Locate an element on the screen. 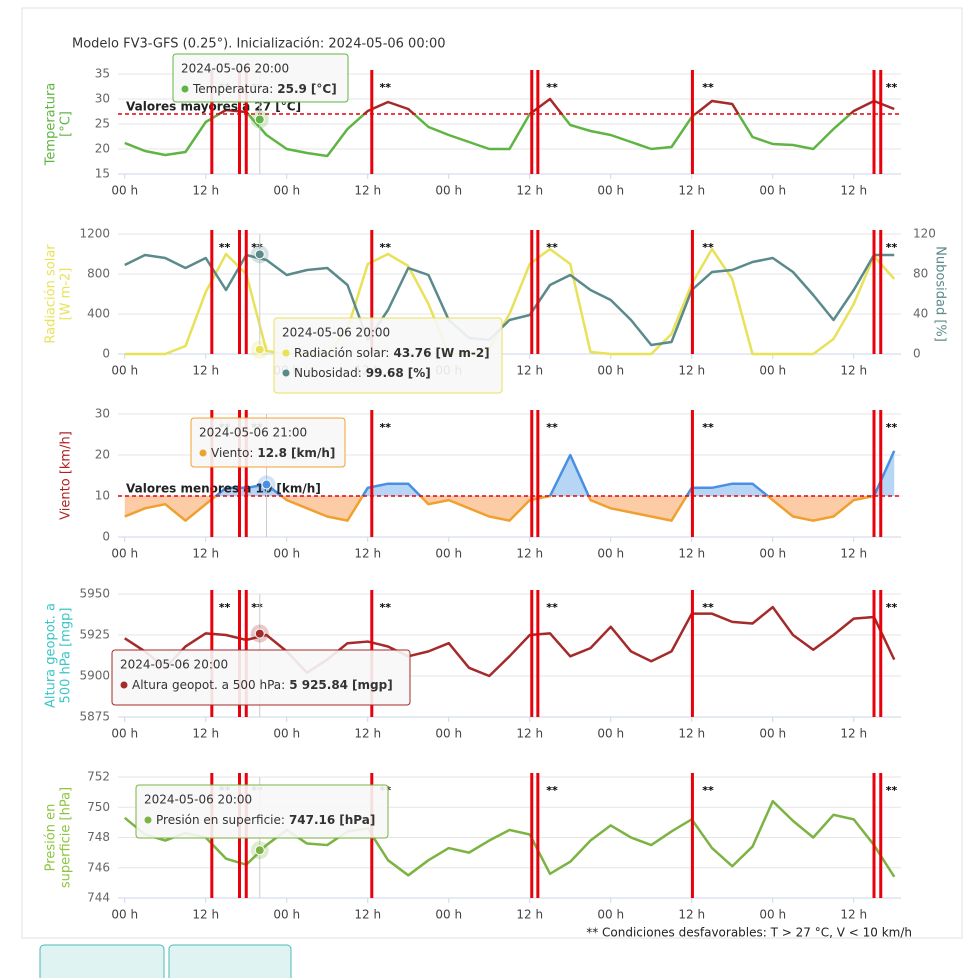 This screenshot has height=978, width=971. y-axis-title: superficie [hPa] is located at coordinates (66, 837).